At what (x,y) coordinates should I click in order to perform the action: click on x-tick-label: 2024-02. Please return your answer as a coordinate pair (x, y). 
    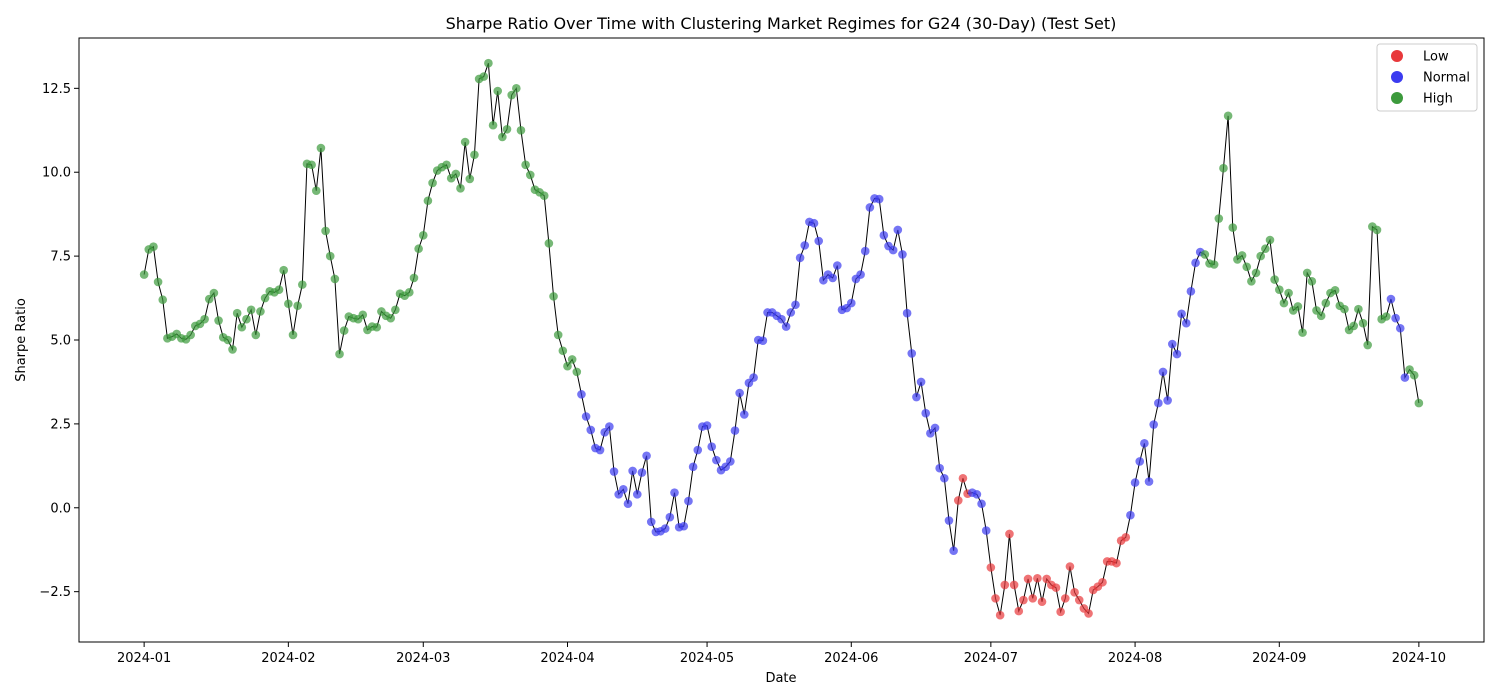
    Looking at the image, I should click on (288, 658).